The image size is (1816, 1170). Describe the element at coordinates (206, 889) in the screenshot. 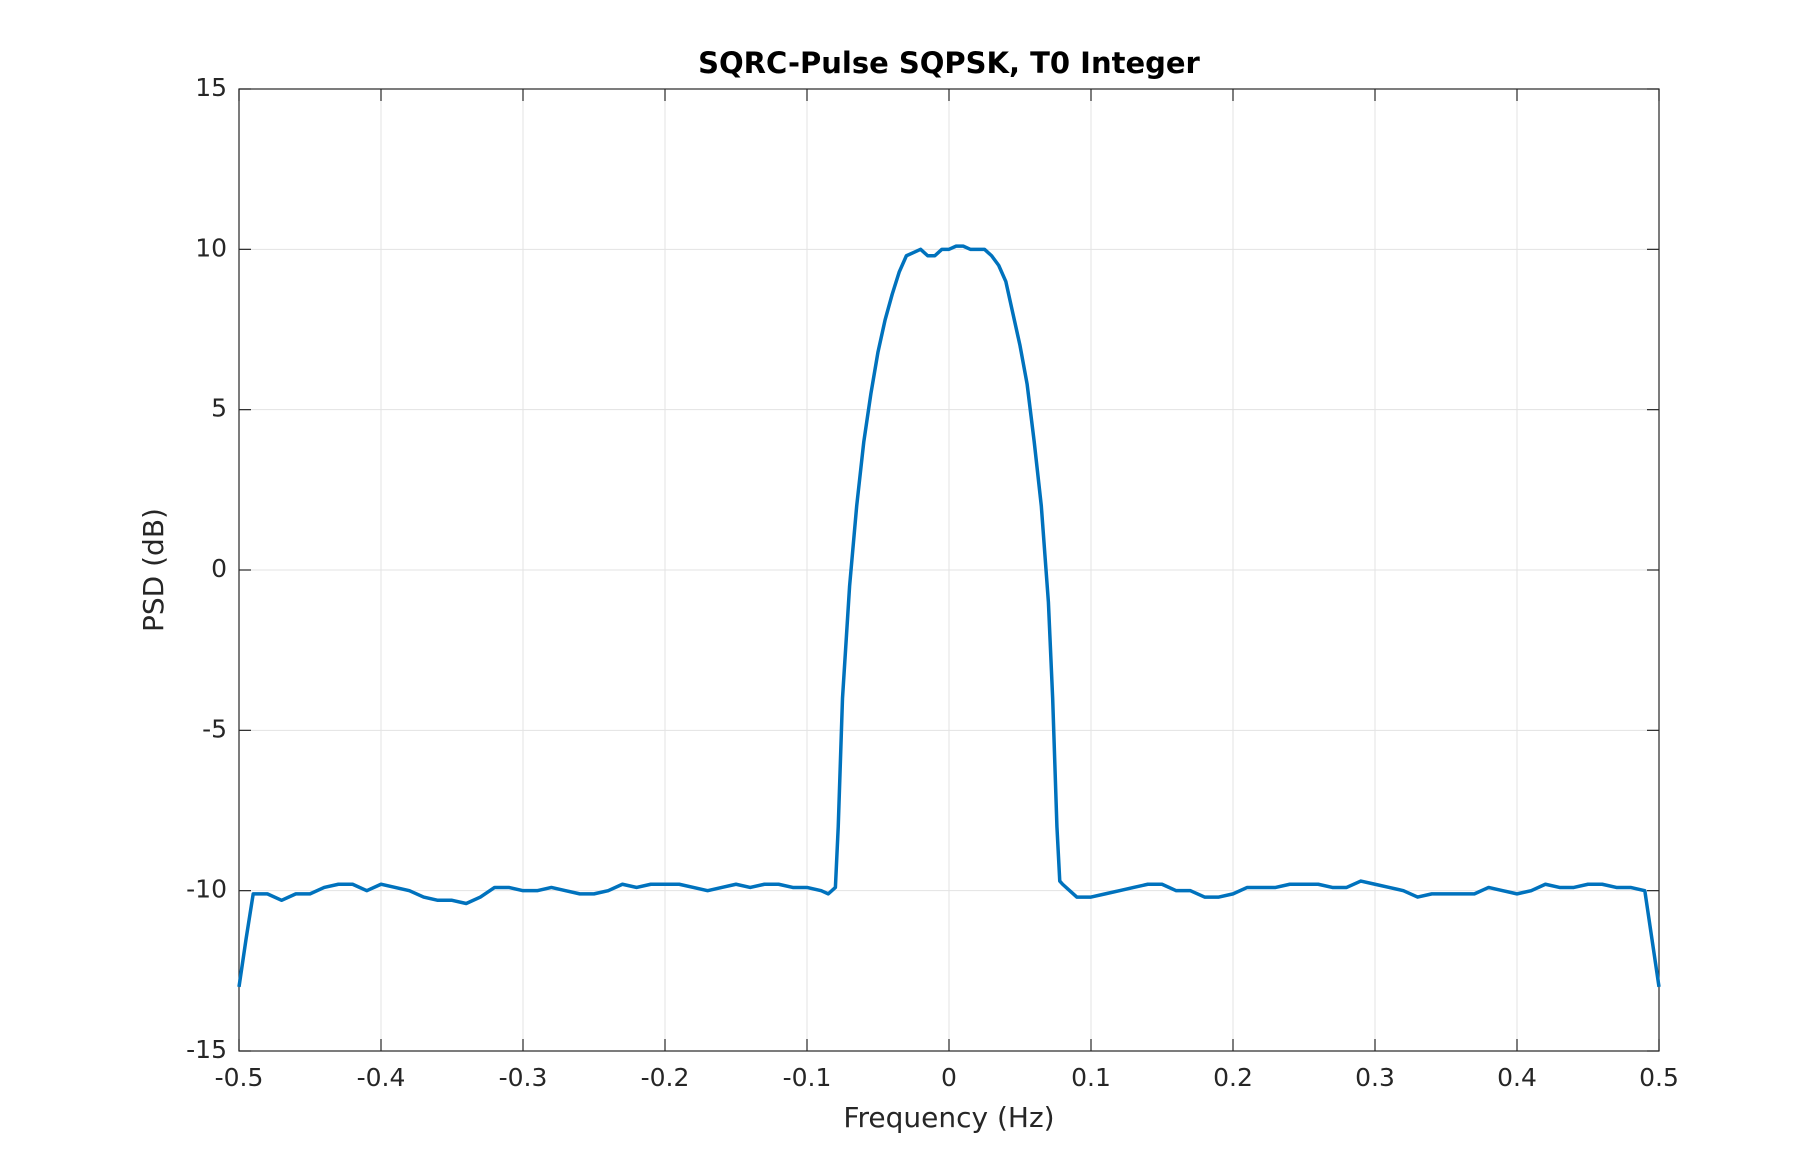

I see `y-tick-label: -10` at that location.